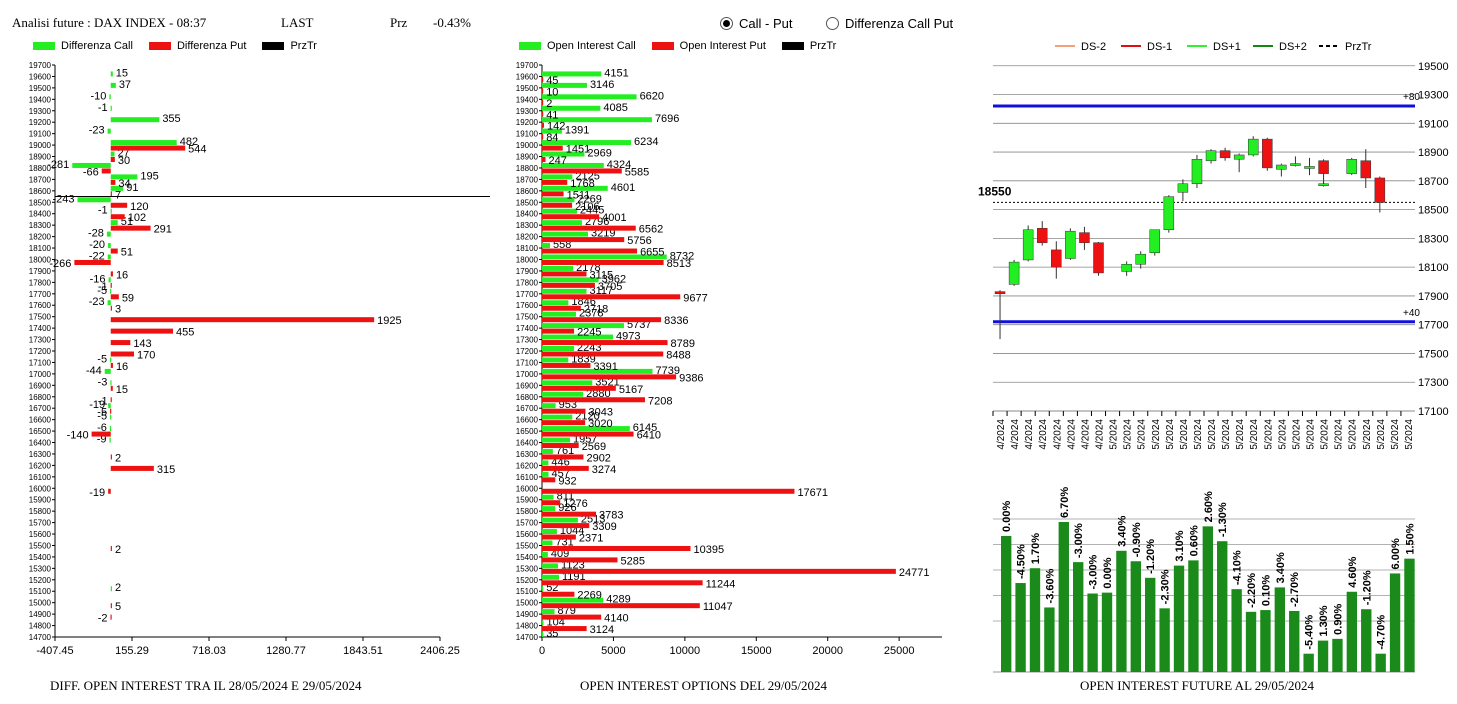 This screenshot has height=704, width=1457. Describe the element at coordinates (592, 211) in the screenshot. I see `bar-value-label: 2445` at that location.